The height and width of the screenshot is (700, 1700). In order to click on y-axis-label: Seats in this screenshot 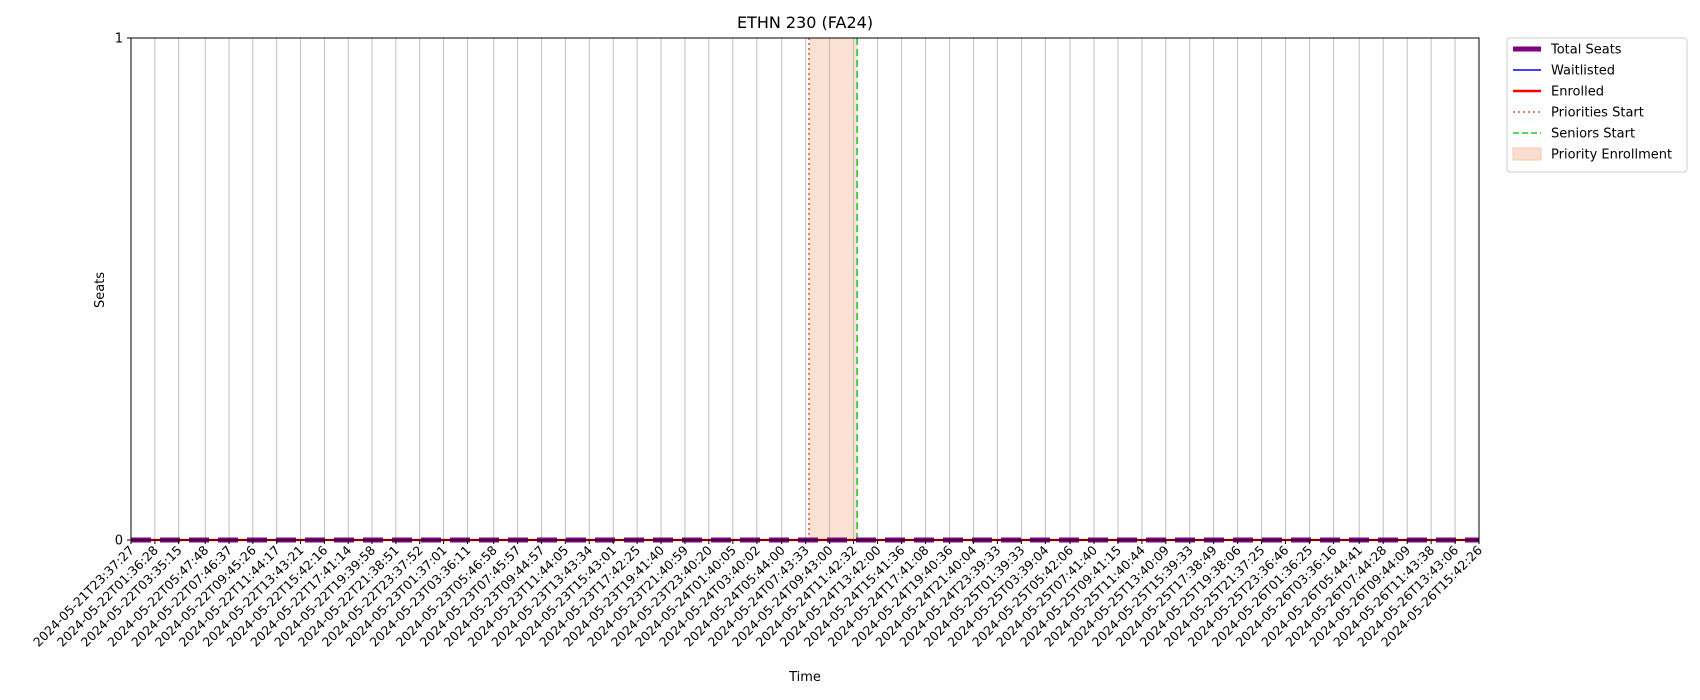, I will do `click(100, 290)`.